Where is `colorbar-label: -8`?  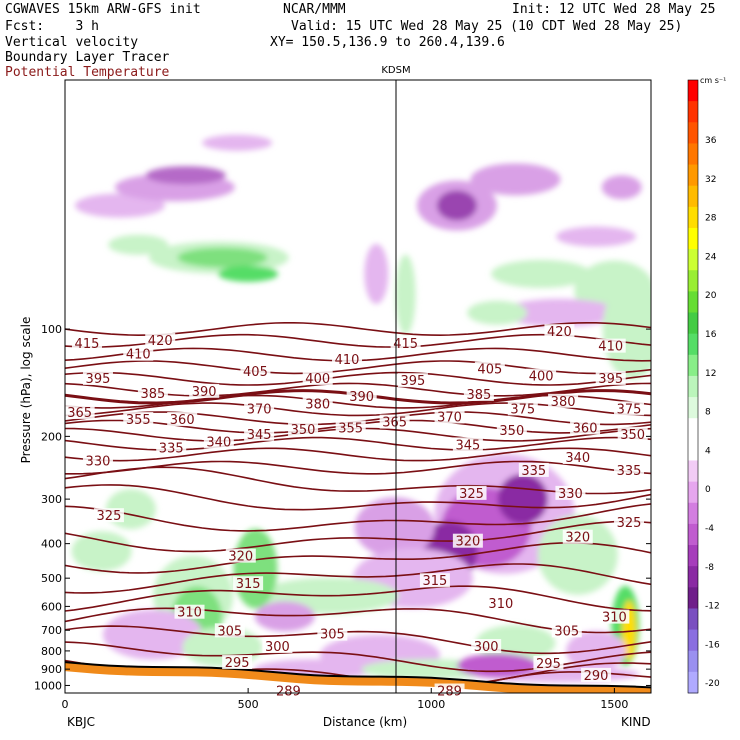 colorbar-label: -8 is located at coordinates (709, 568).